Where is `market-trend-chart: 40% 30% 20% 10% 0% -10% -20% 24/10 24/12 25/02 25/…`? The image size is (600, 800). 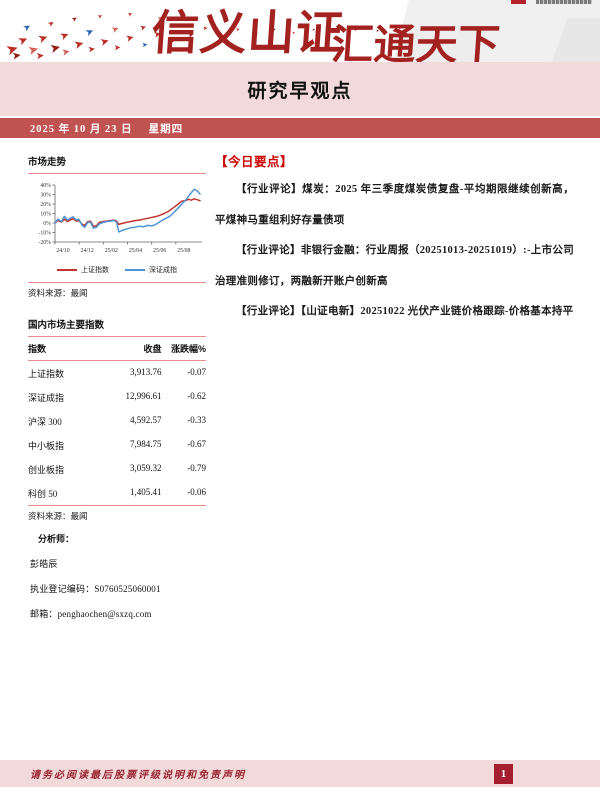 market-trend-chart: 40% 30% 20% 10% 0% -10% -20% 24/10 24/12 25/02 25/… is located at coordinates (120, 218).